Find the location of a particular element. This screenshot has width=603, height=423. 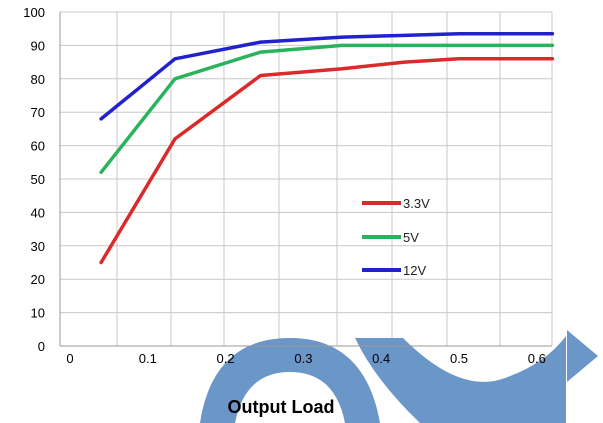

y-tick-label: 90 is located at coordinates (38, 45).